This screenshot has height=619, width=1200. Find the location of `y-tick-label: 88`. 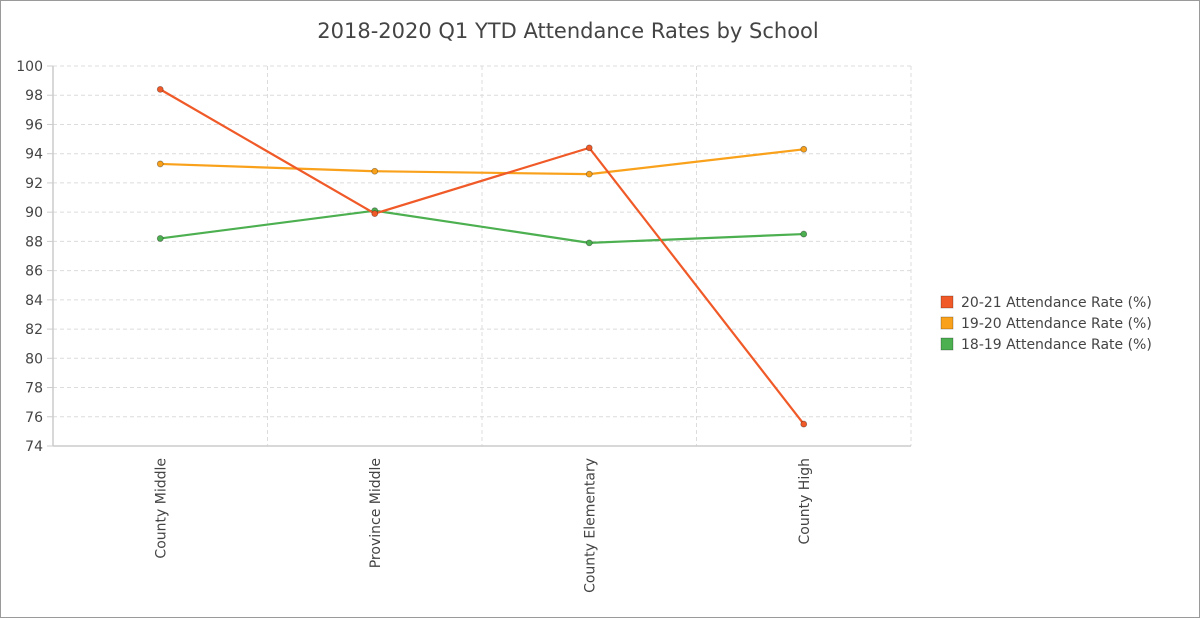

y-tick-label: 88 is located at coordinates (34, 242).